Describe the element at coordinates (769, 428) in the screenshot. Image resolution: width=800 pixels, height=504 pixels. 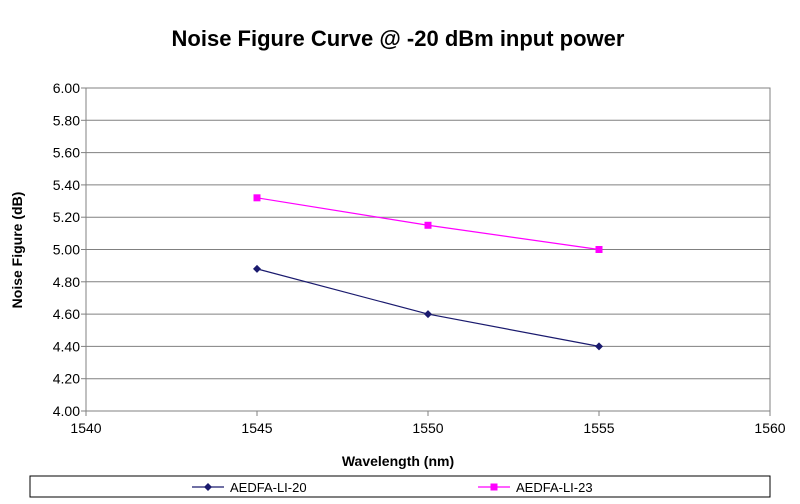
I see `x-tick-label-1560: 1560` at that location.